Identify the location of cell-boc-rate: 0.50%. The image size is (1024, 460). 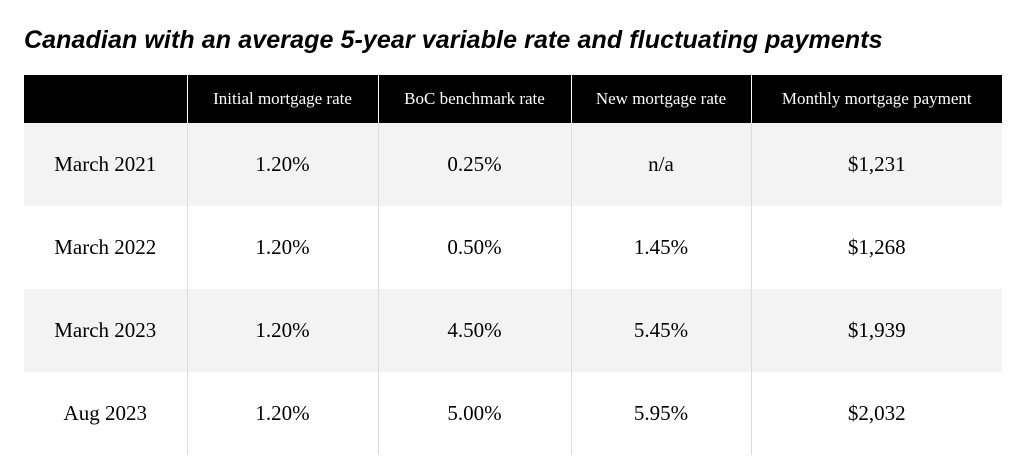
(474, 247).